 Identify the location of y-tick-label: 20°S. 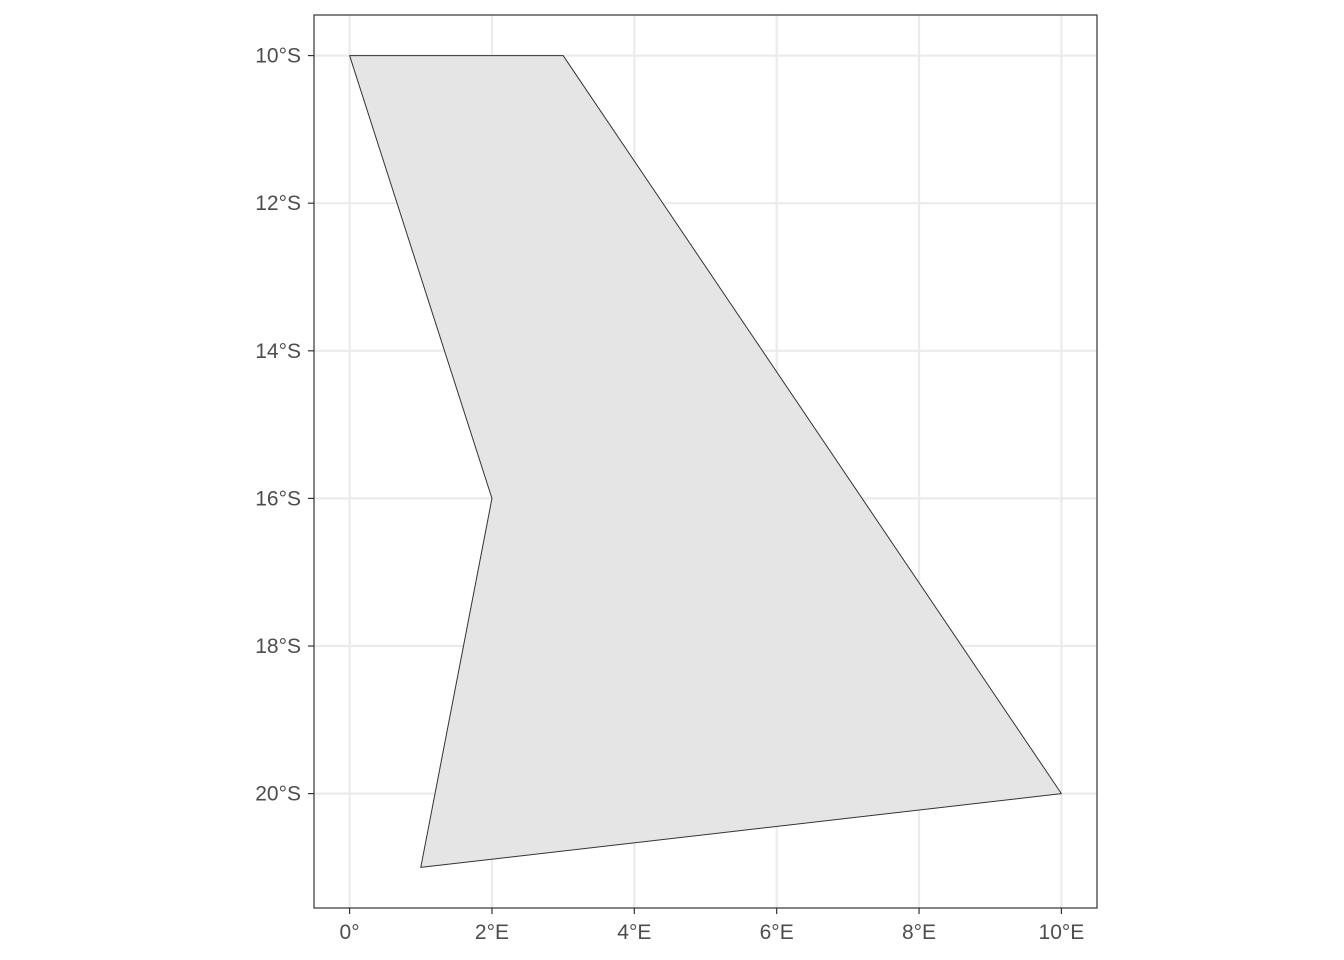
(278, 794).